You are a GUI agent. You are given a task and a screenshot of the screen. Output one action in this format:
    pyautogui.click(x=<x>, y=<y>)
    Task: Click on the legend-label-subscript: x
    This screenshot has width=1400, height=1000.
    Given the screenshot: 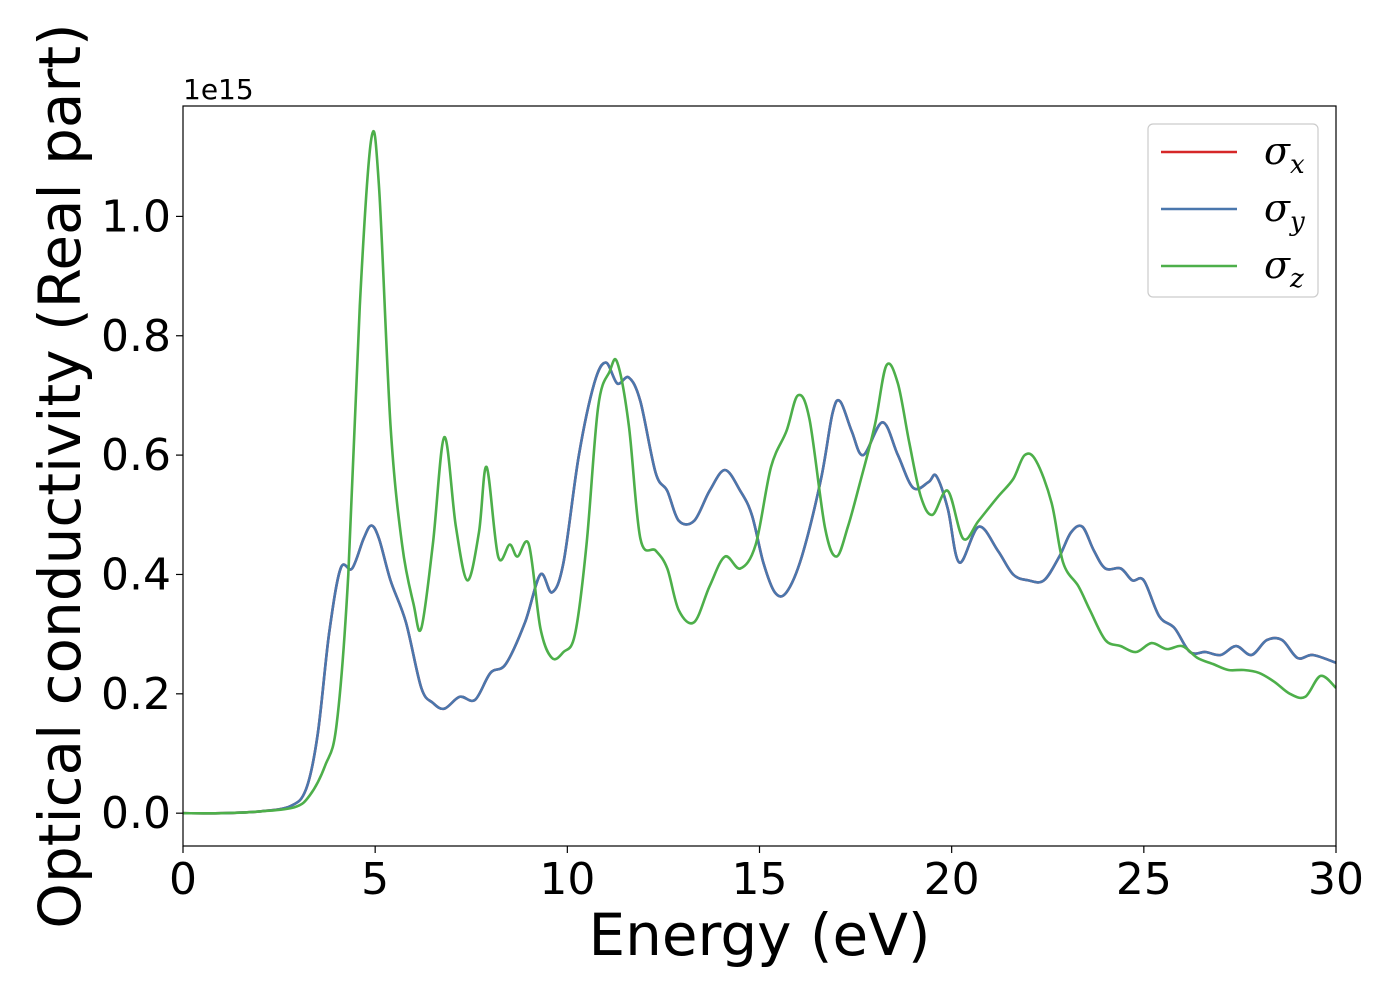 What is the action you would take?
    pyautogui.click(x=1297, y=165)
    